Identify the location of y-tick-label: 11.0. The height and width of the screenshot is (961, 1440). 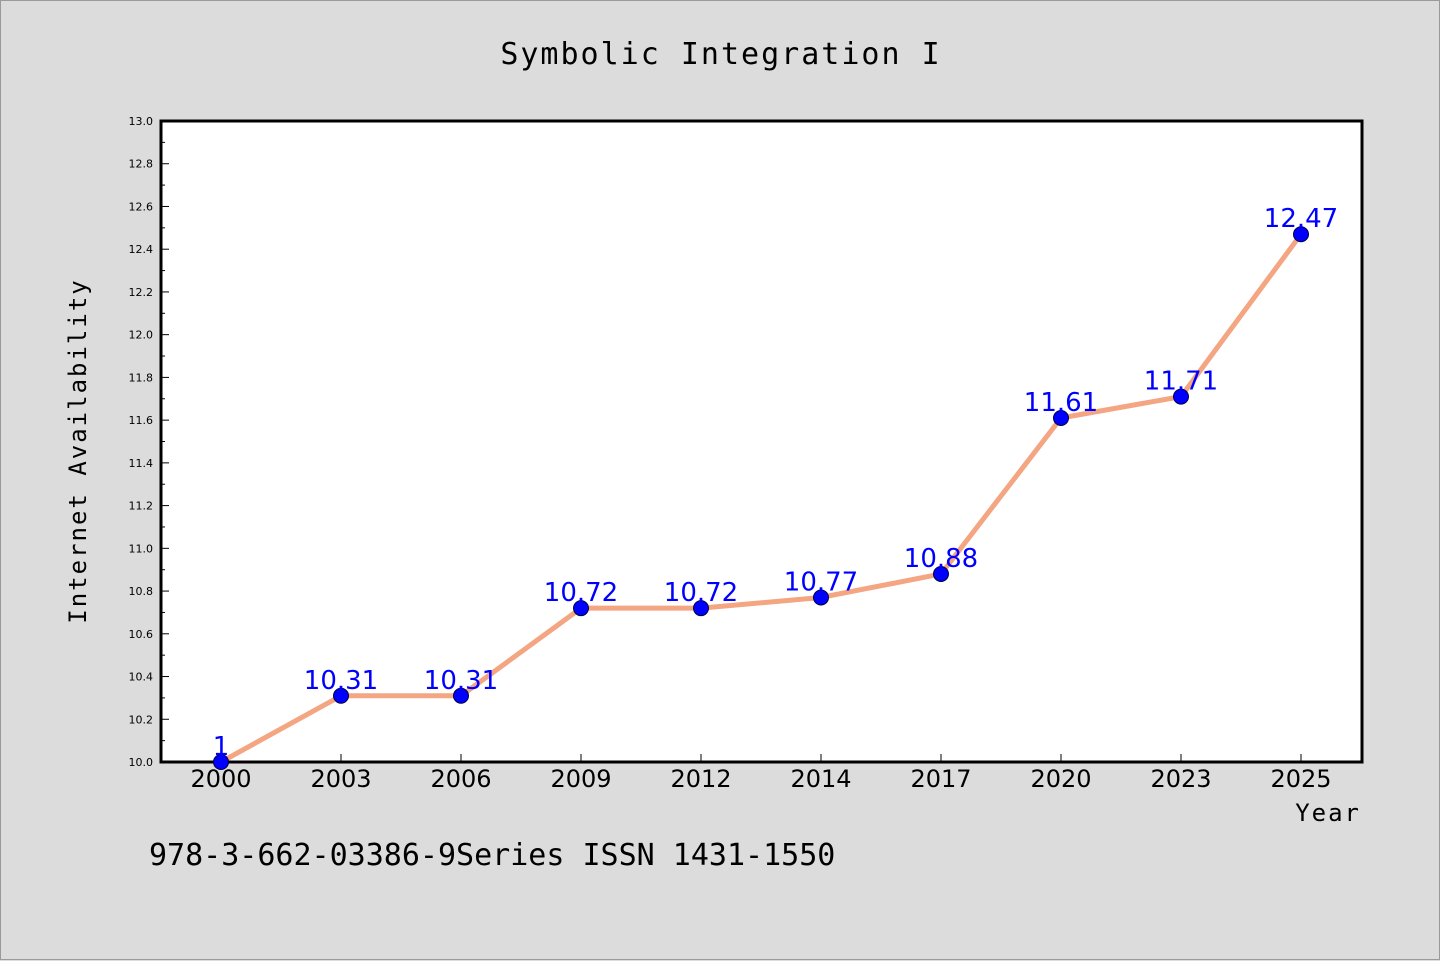
(141, 548).